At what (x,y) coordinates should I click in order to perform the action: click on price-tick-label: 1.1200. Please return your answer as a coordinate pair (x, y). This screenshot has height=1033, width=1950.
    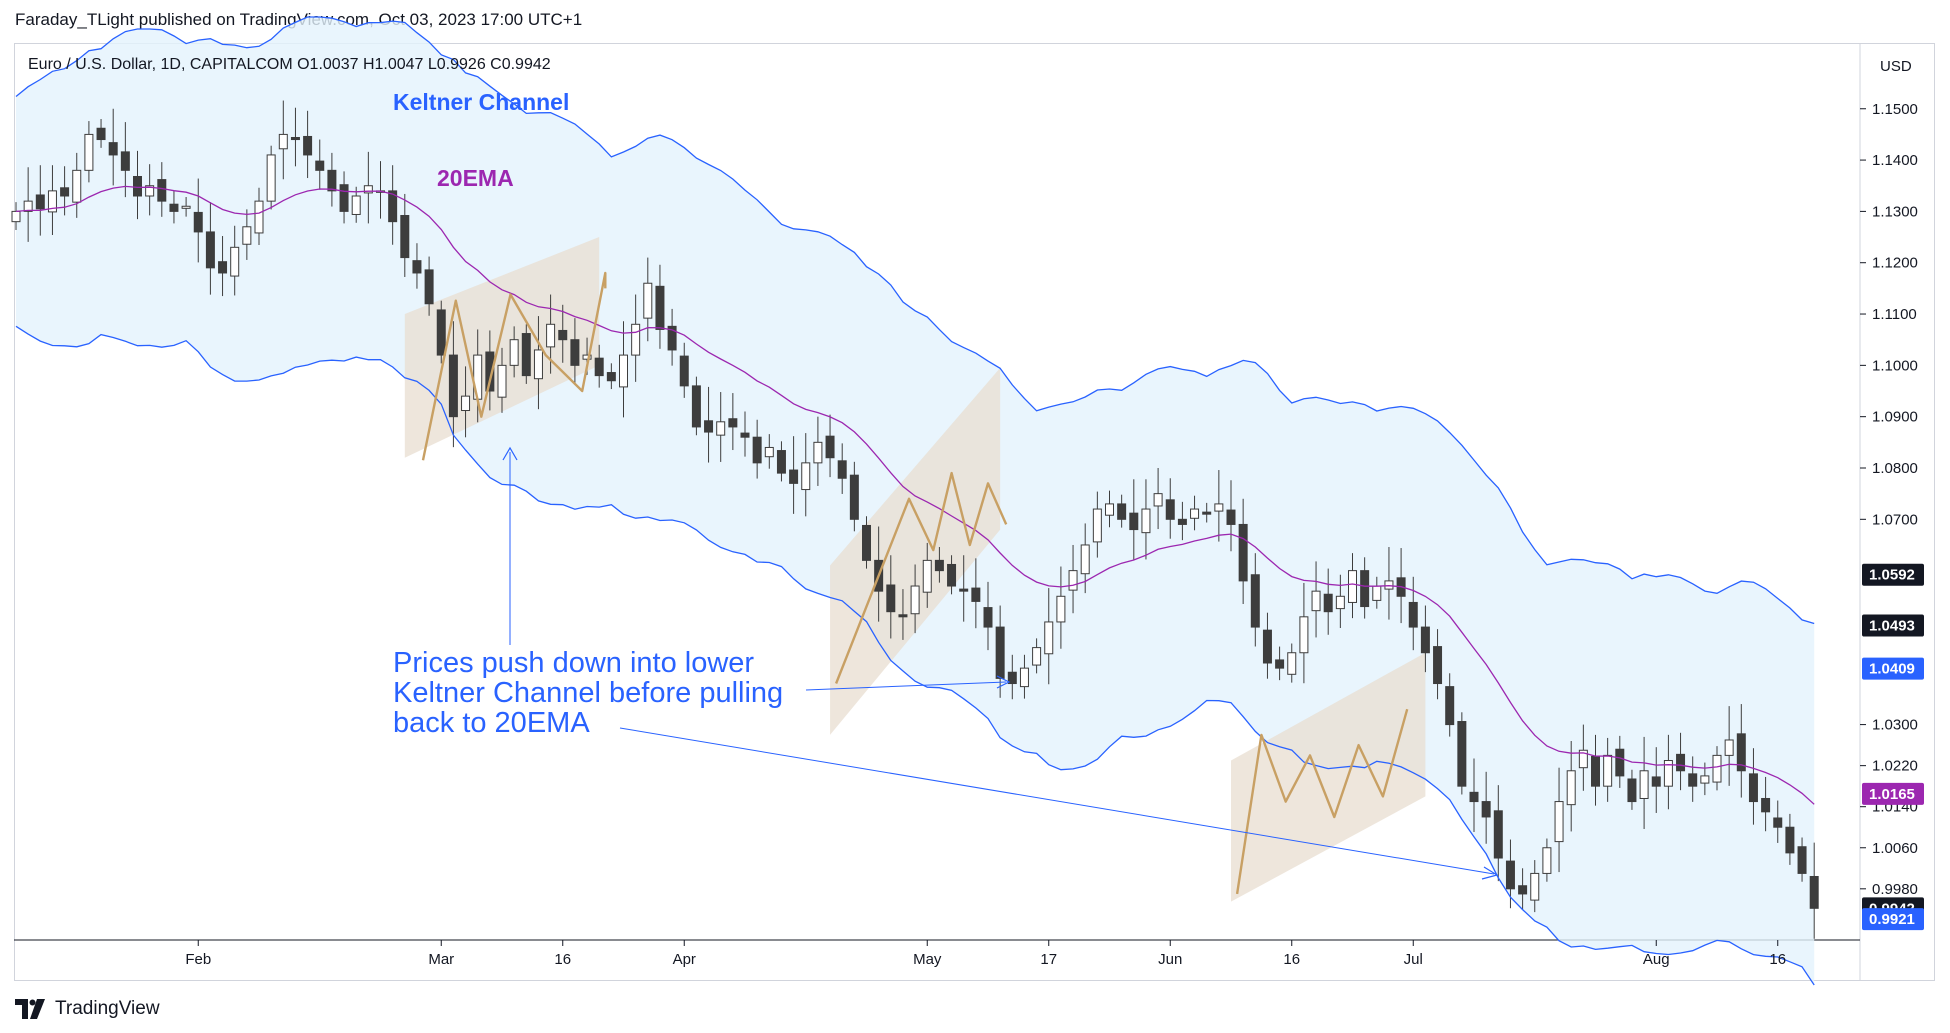
    Looking at the image, I should click on (1895, 263).